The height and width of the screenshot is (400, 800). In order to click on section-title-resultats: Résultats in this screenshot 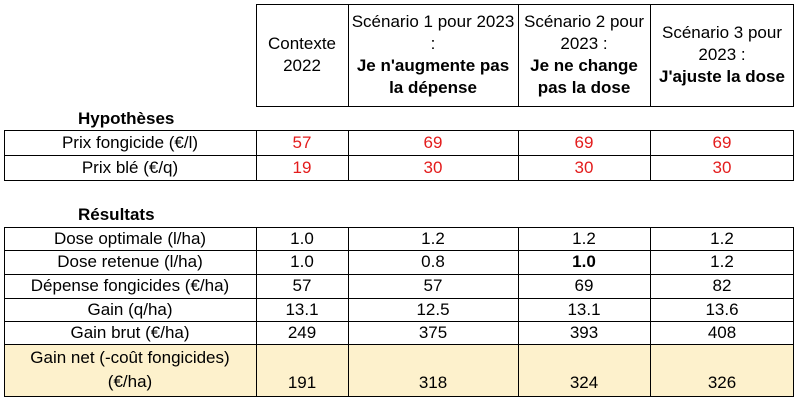, I will do `click(116, 214)`.